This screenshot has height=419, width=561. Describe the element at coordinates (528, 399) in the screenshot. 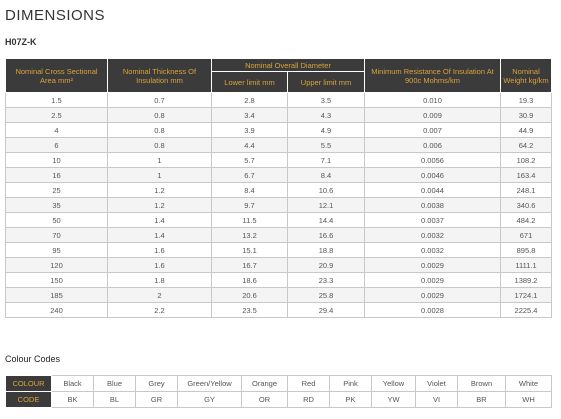

I see `colour-code-cell: WH` at that location.